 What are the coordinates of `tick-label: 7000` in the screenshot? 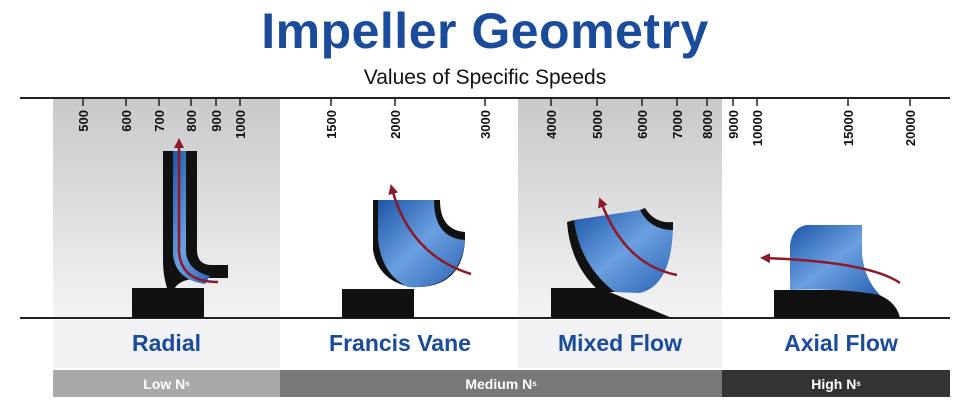 It's located at (677, 124).